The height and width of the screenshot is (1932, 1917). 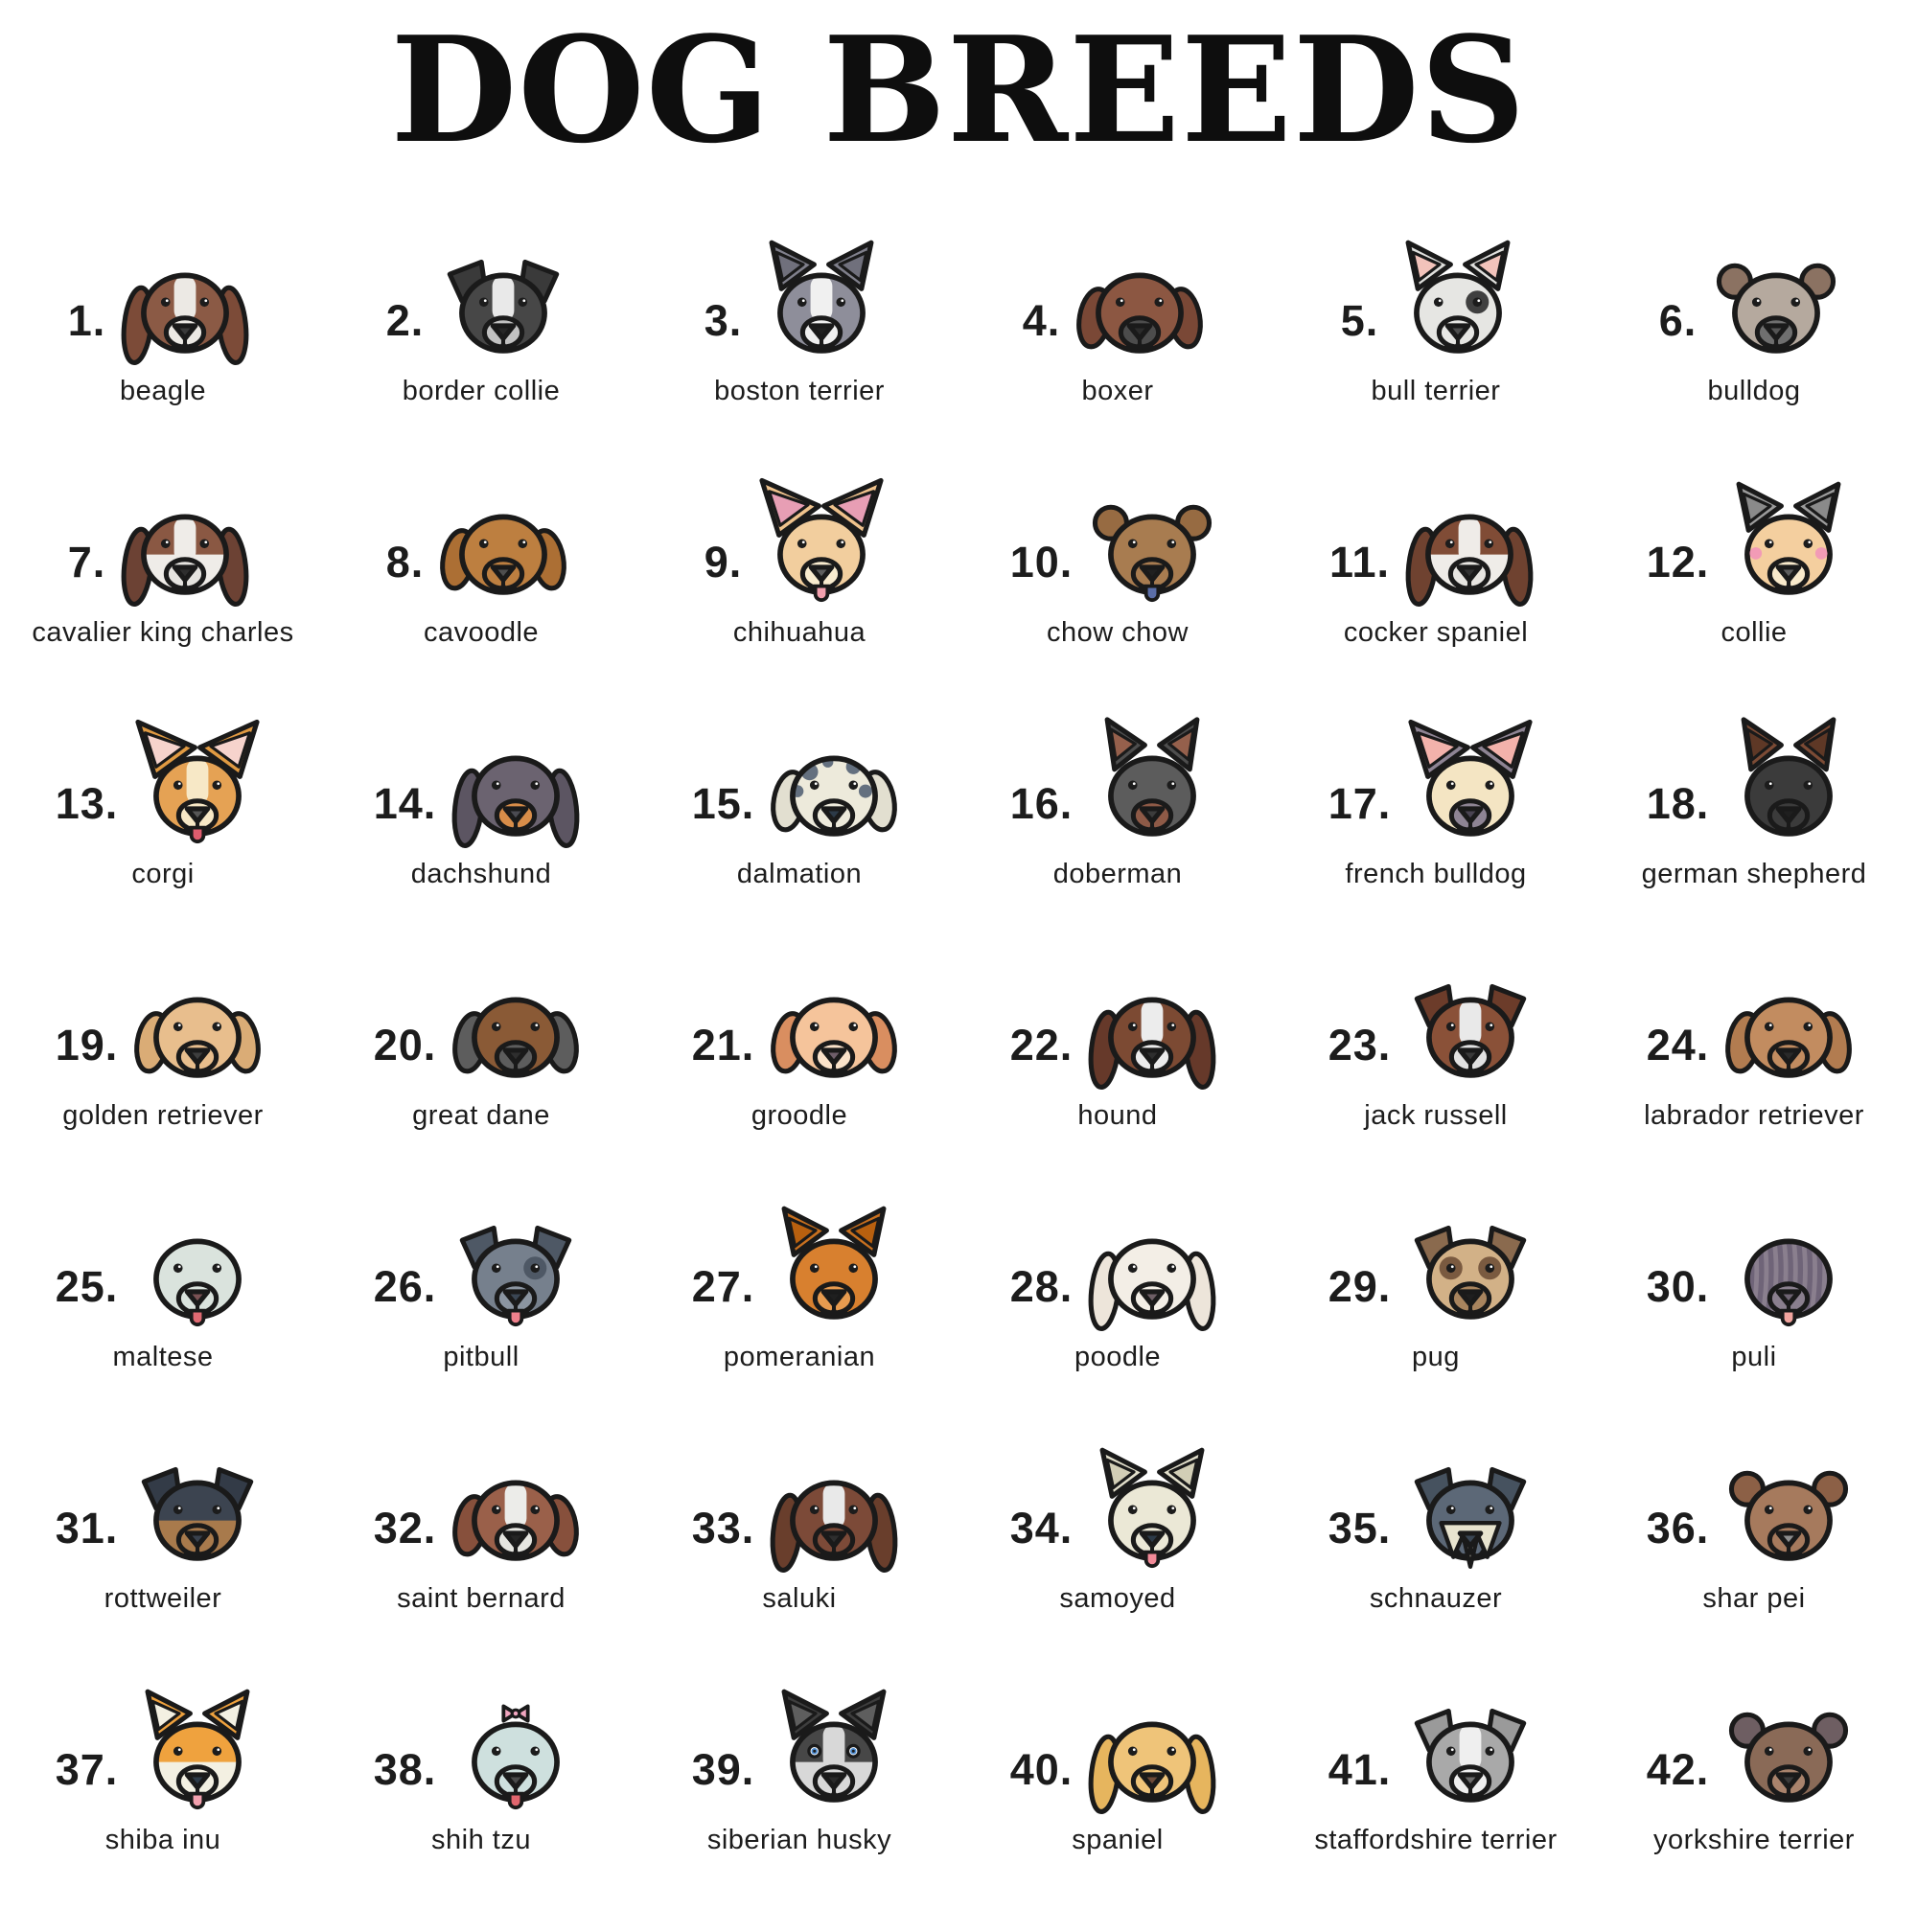 What do you see at coordinates (481, 1839) in the screenshot?
I see `breed-label: shih tzu` at bounding box center [481, 1839].